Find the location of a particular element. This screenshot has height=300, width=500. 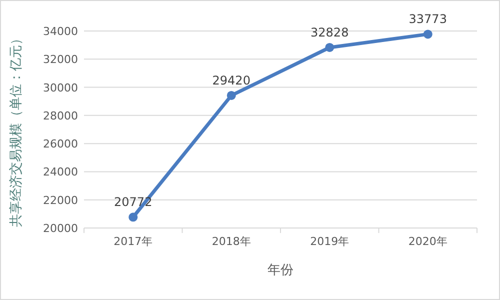

y-axis-title: 共享经济交易规模（单位：亿元） is located at coordinates (16, 129).